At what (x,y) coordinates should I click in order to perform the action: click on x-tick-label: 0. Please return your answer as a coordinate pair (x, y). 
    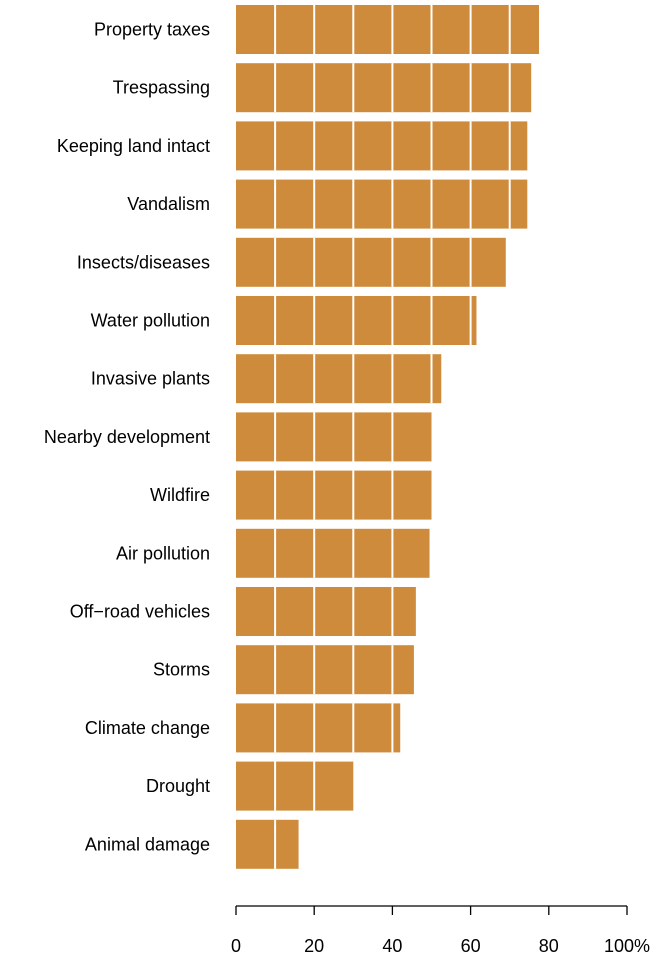
    Looking at the image, I should click on (236, 944).